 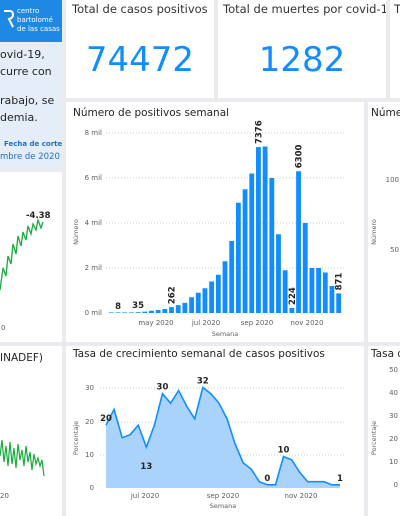 What do you see at coordinates (22, 254) in the screenshot?
I see `left-top-line` at bounding box center [22, 254].